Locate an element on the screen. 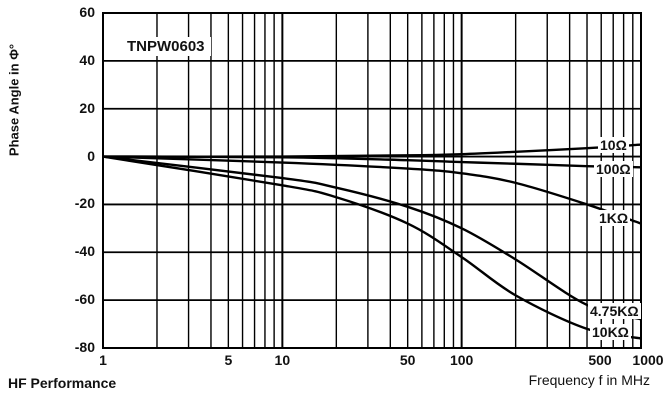 This screenshot has height=396, width=667. y-tick-label: 20 is located at coordinates (87, 107).